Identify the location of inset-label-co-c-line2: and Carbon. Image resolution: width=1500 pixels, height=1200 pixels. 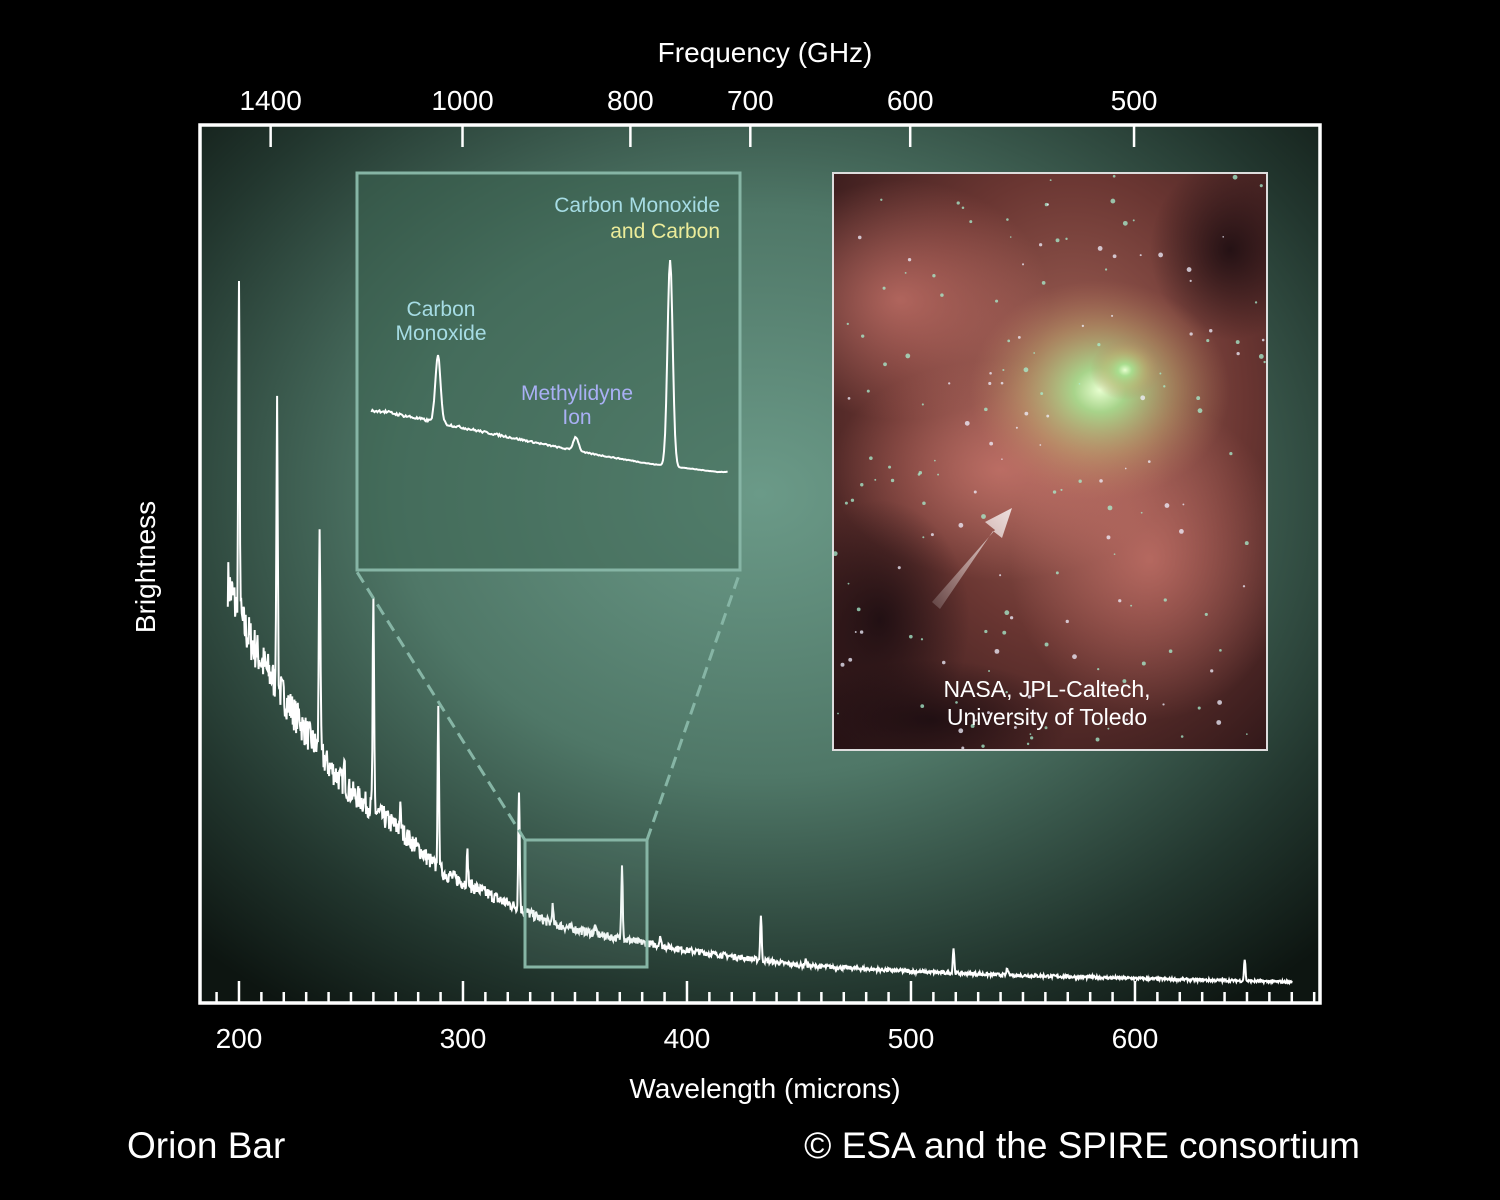
(665, 231).